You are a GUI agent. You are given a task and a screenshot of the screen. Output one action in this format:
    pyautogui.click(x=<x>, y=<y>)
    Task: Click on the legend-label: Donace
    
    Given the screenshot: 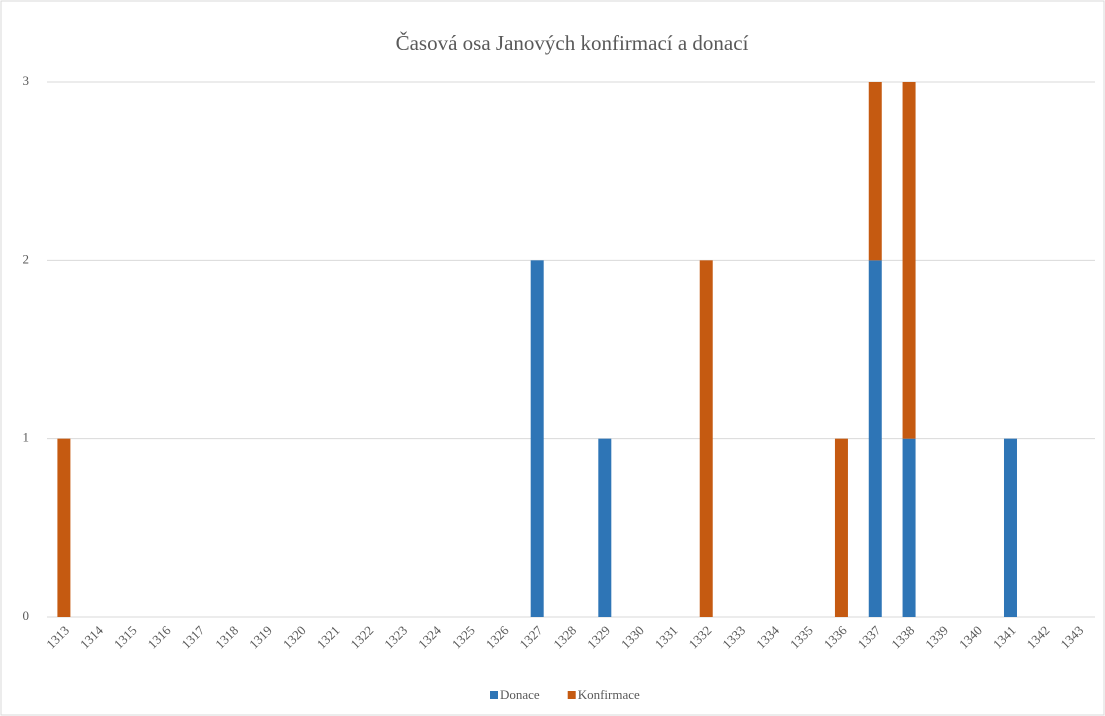 What is the action you would take?
    pyautogui.click(x=520, y=694)
    